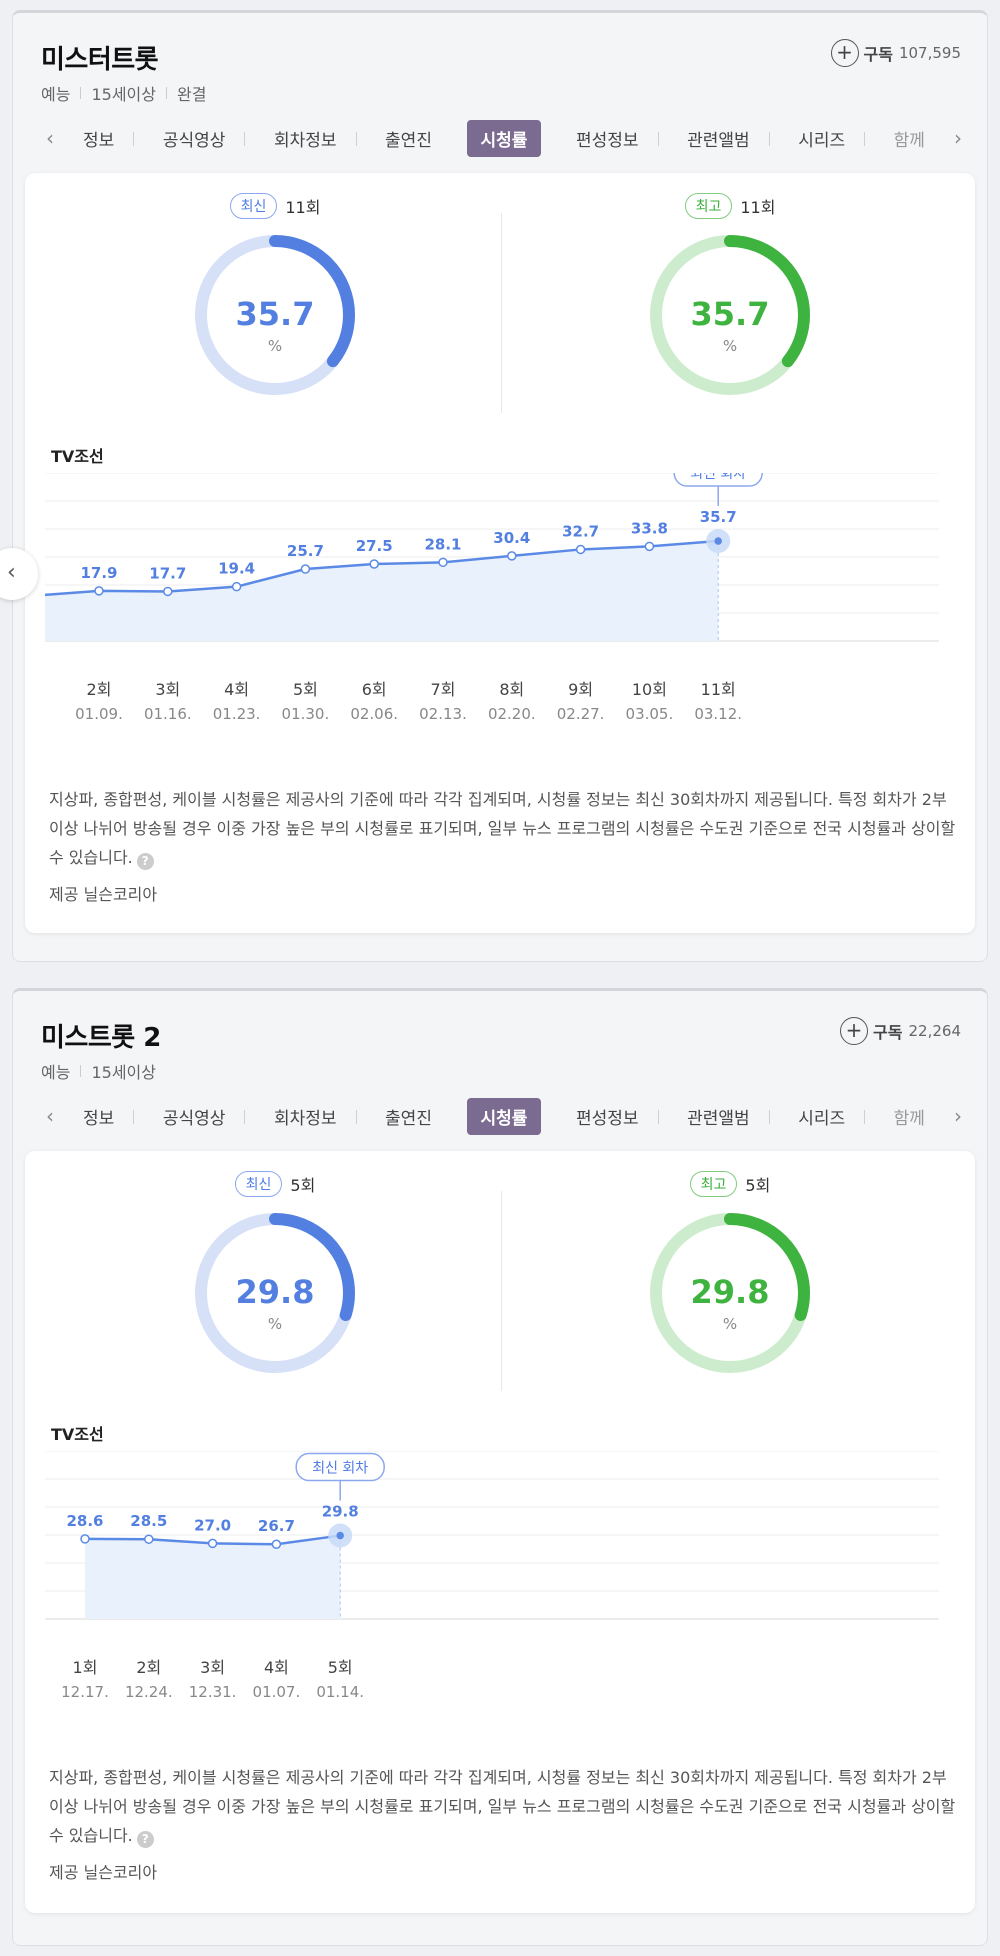  Describe the element at coordinates (168, 714) in the screenshot. I see `x-tick-date: 01.16.` at that location.